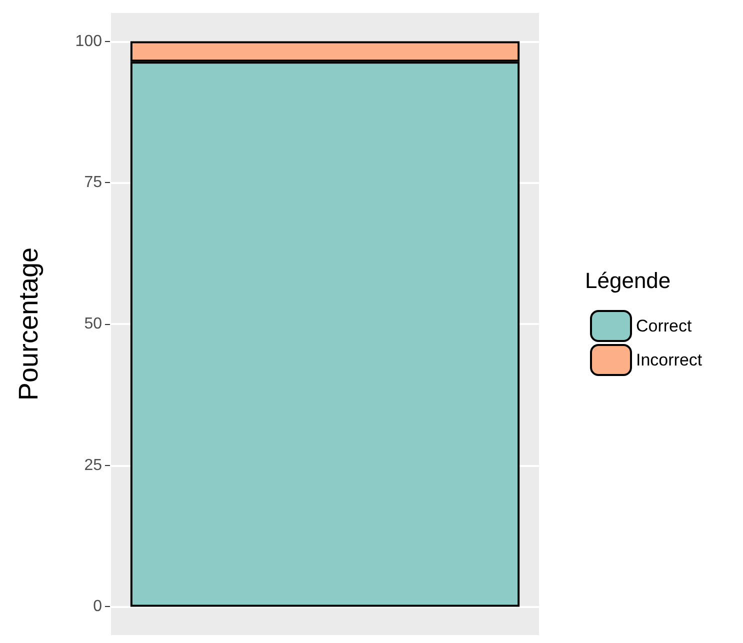 The width and height of the screenshot is (743, 643). What do you see at coordinates (29, 324) in the screenshot?
I see `y-axis-title: Pourcentage` at bounding box center [29, 324].